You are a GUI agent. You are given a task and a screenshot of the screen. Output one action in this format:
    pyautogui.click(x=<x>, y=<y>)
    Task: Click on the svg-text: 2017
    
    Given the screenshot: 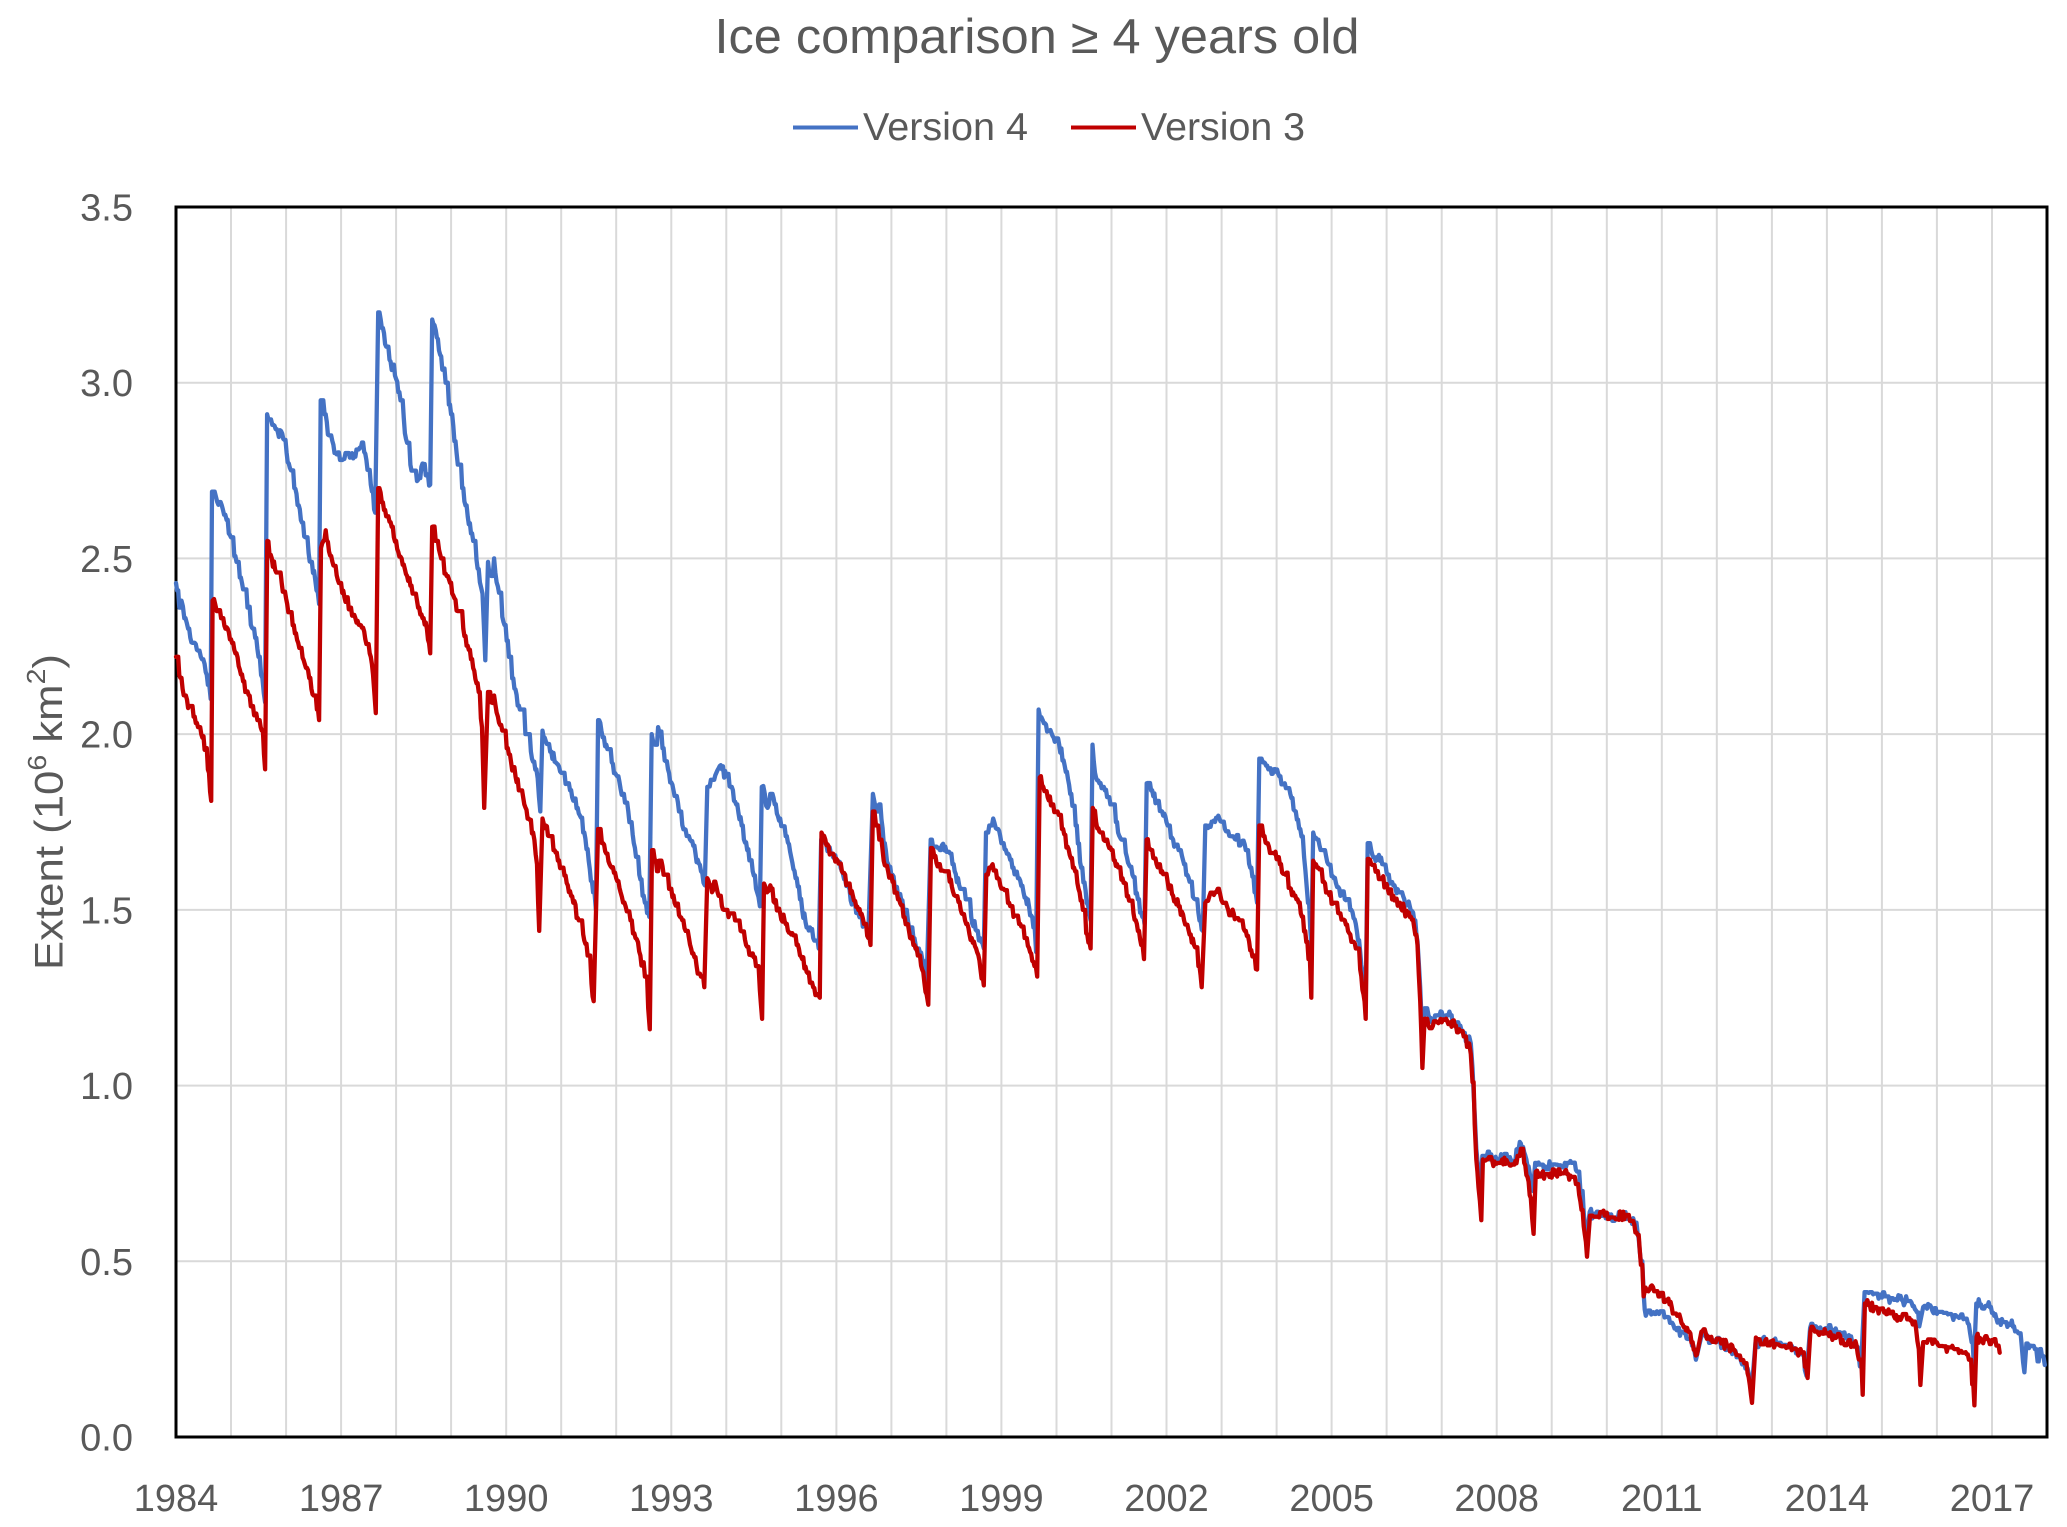 What is the action you would take?
    pyautogui.click(x=1992, y=1499)
    